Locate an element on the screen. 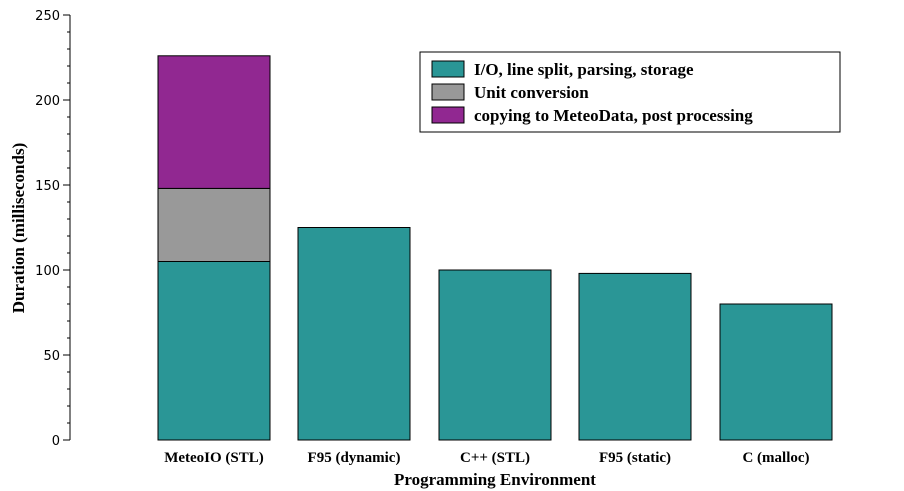  legend-label: I/O, line split, parsing, storage is located at coordinates (584, 69).